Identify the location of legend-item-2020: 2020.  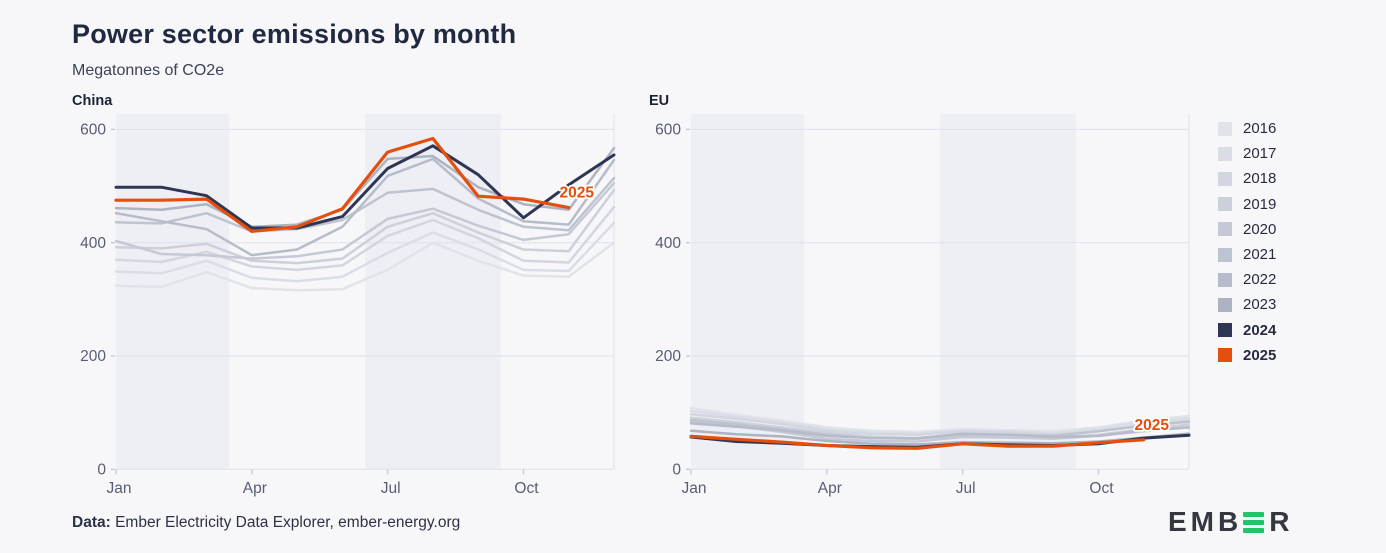
(1247, 229).